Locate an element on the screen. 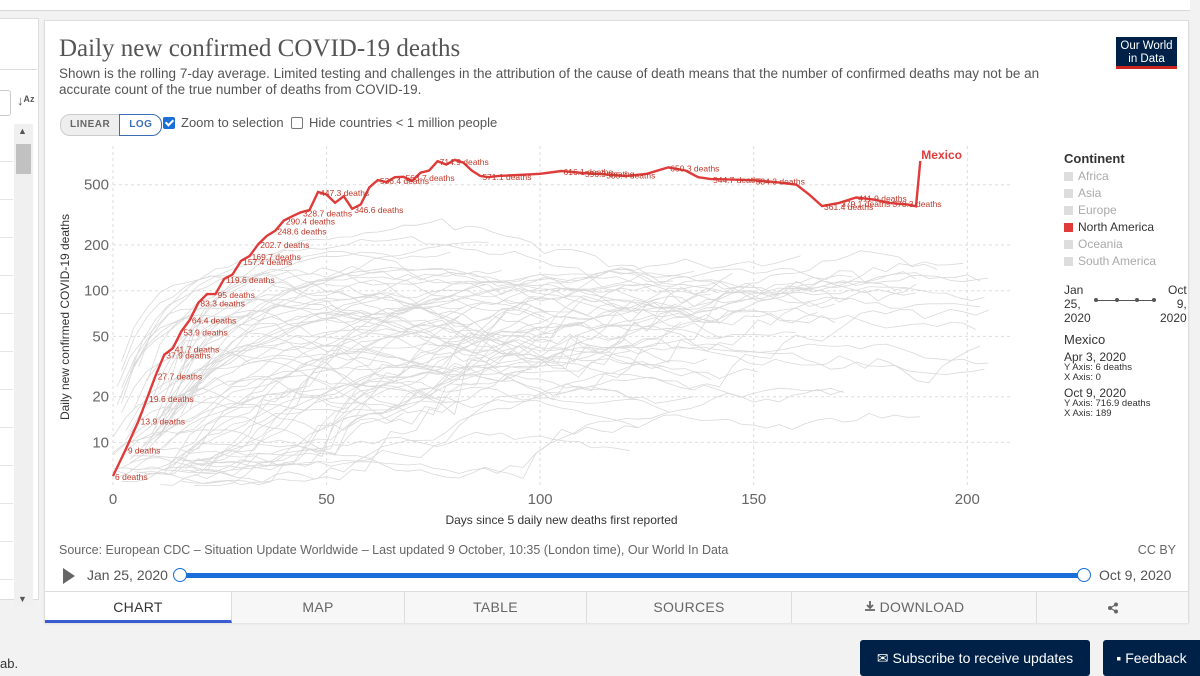  tab-label: SOURCES is located at coordinates (689, 607).